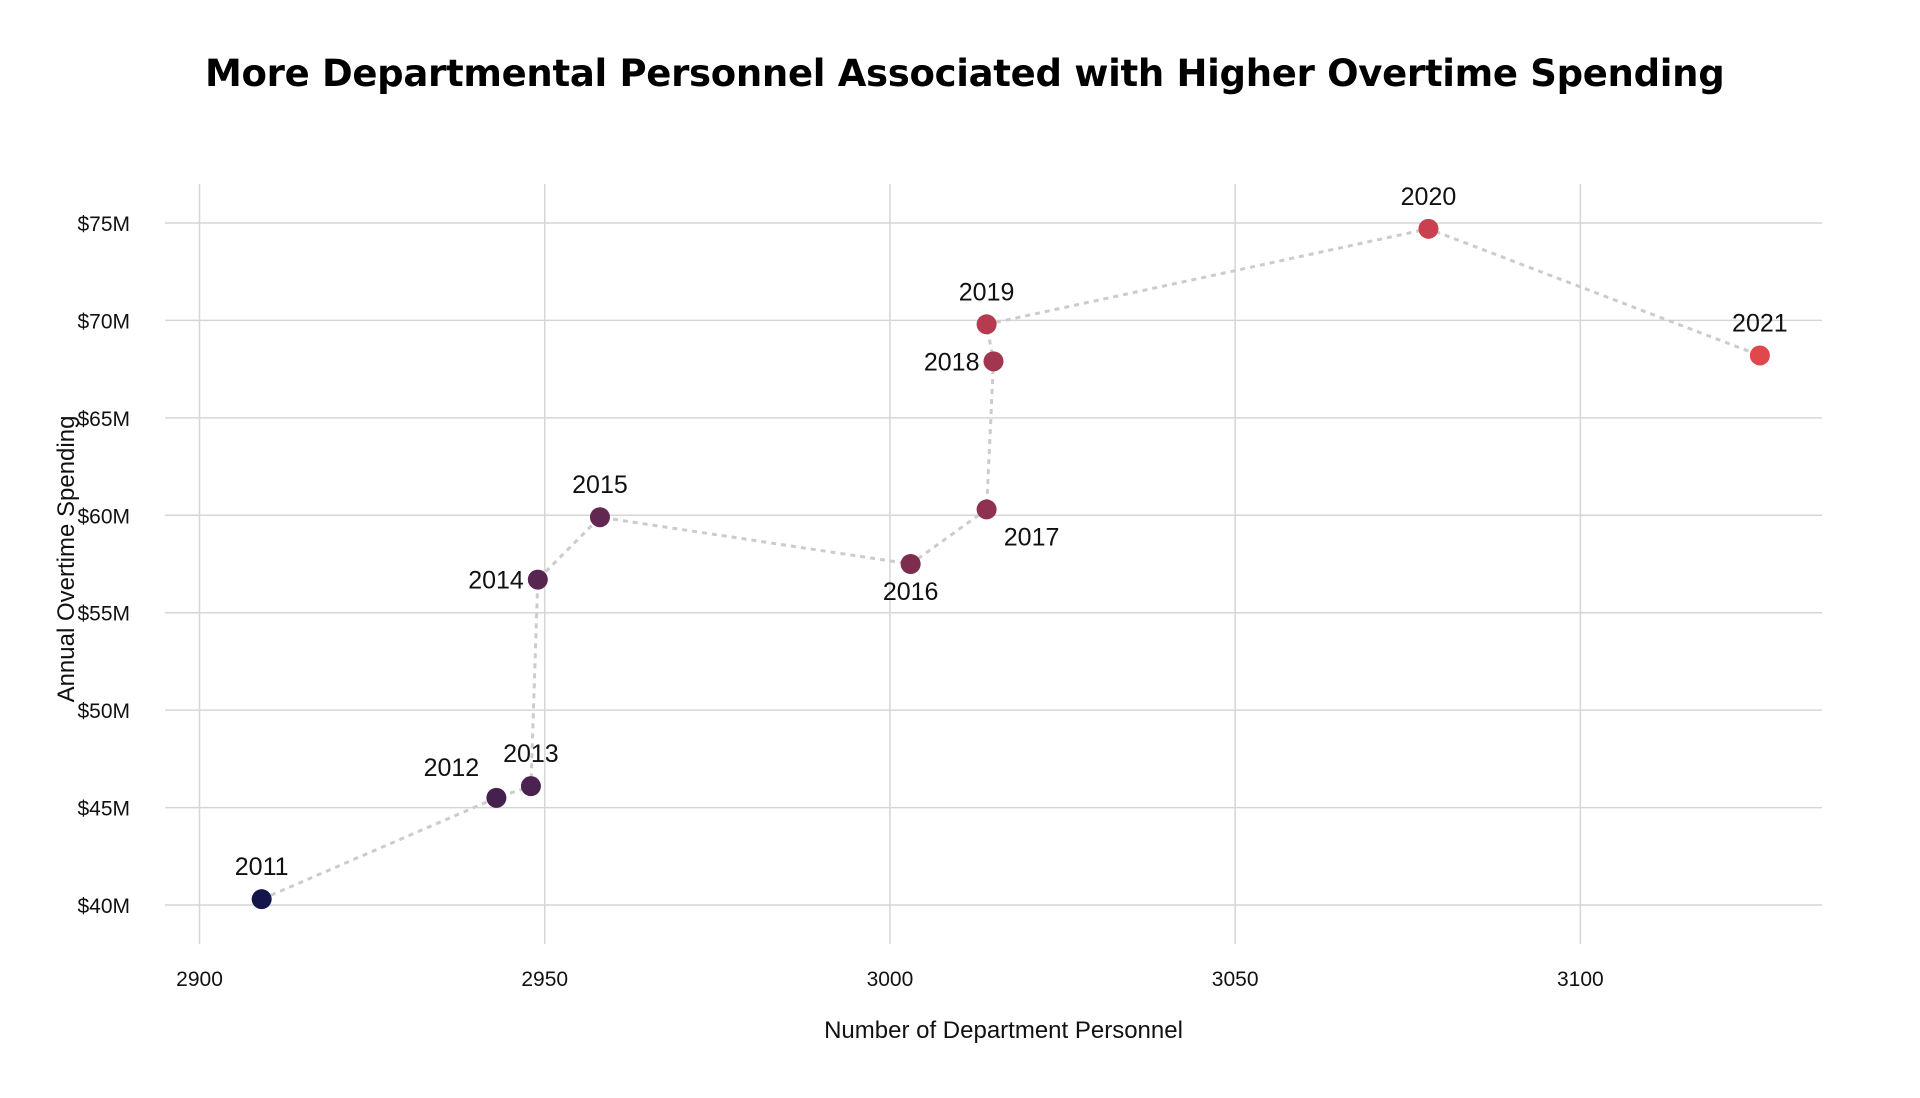 The height and width of the screenshot is (1098, 1920). What do you see at coordinates (452, 768) in the screenshot?
I see `point-label-2012: 2012` at bounding box center [452, 768].